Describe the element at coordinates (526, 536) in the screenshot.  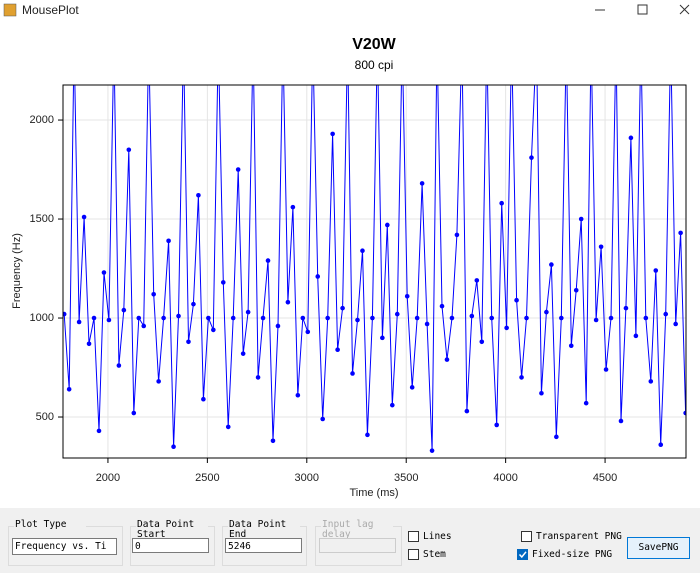
I see `transparent-checkbox` at that location.